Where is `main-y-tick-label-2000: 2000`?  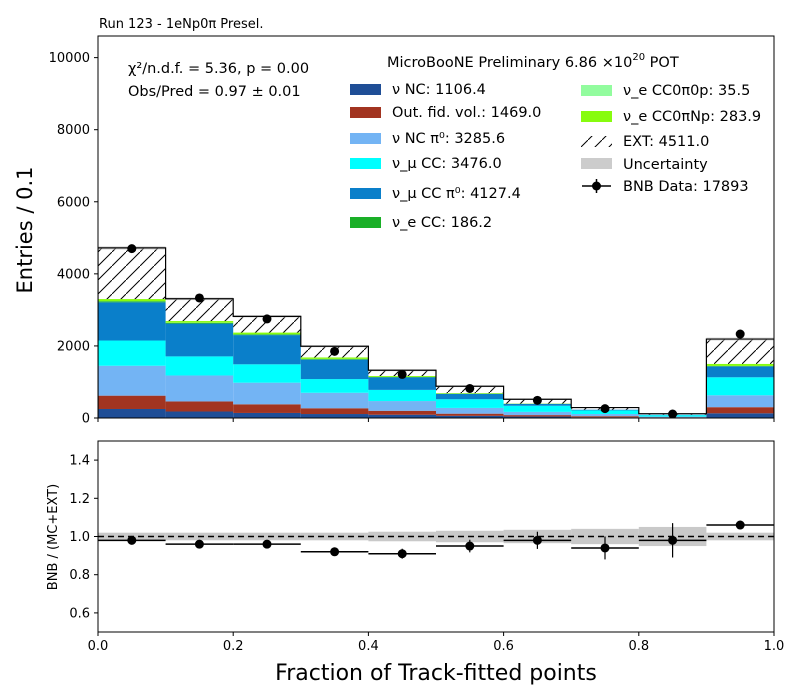 main-y-tick-label-2000: 2000 is located at coordinates (73, 346).